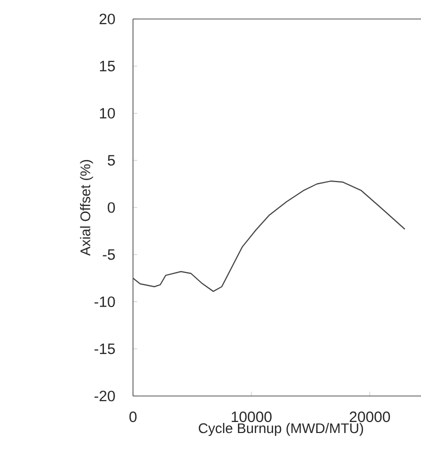 The height and width of the screenshot is (476, 421). What do you see at coordinates (104, 349) in the screenshot?
I see `y-tick-label: -15` at bounding box center [104, 349].